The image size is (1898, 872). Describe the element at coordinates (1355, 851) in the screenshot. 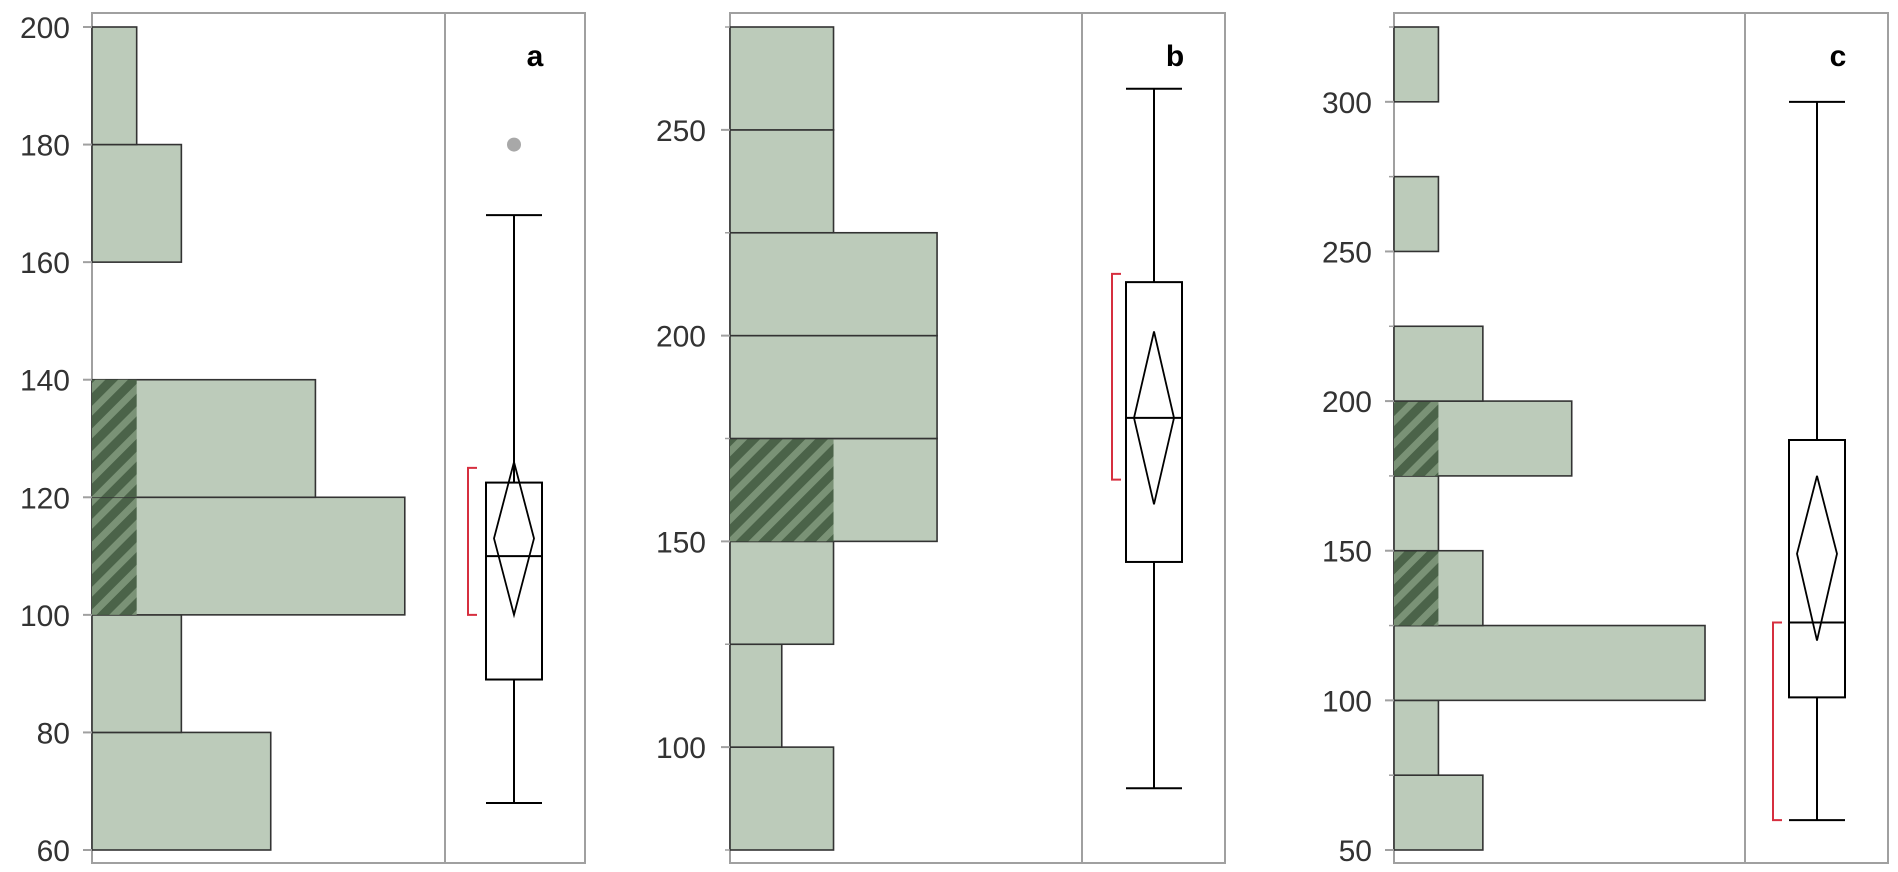

I see `y-tick-label: 50` at that location.